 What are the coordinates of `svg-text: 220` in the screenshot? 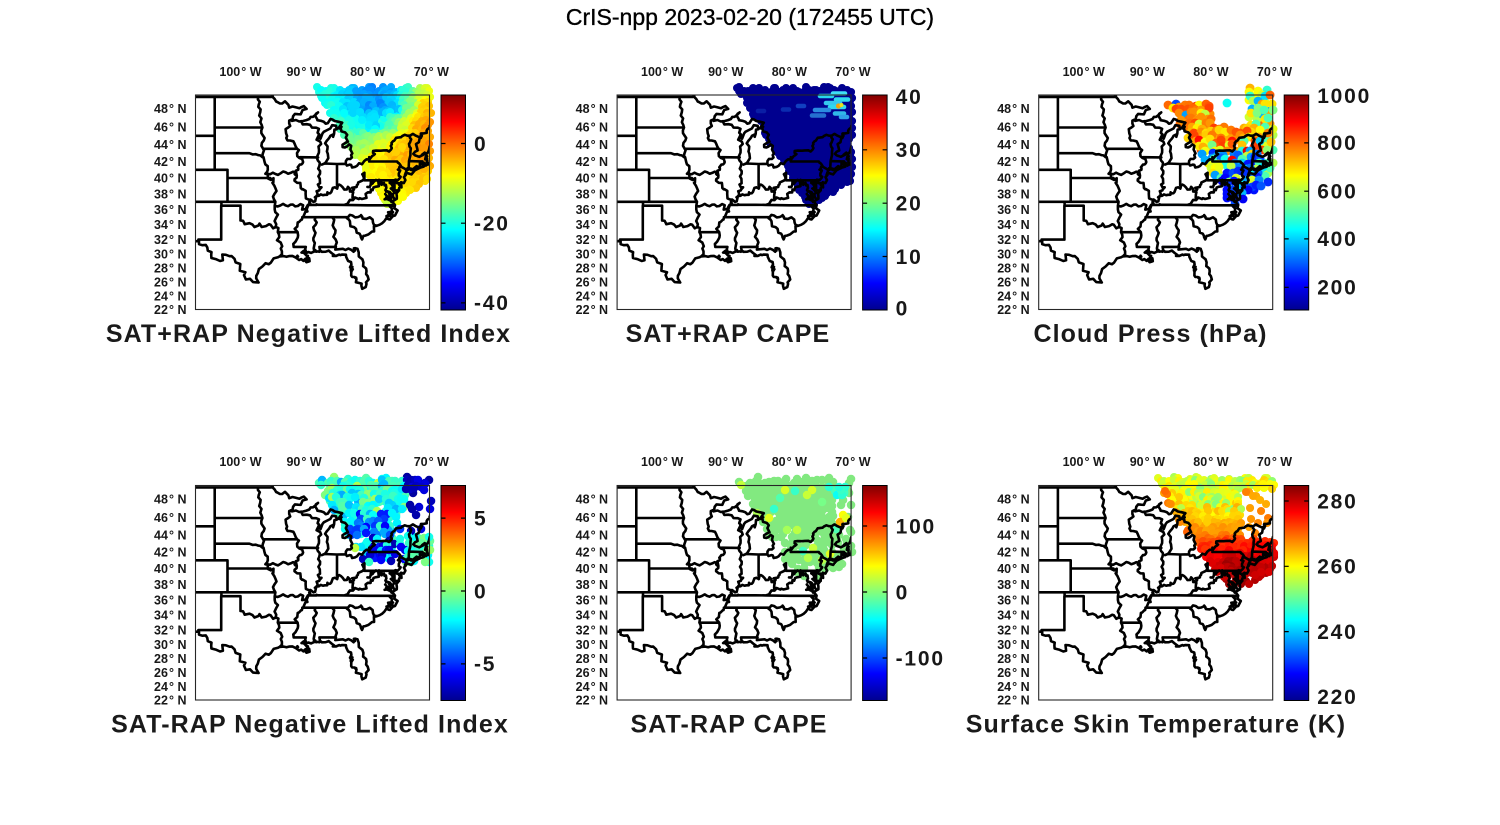 It's located at (1337, 697).